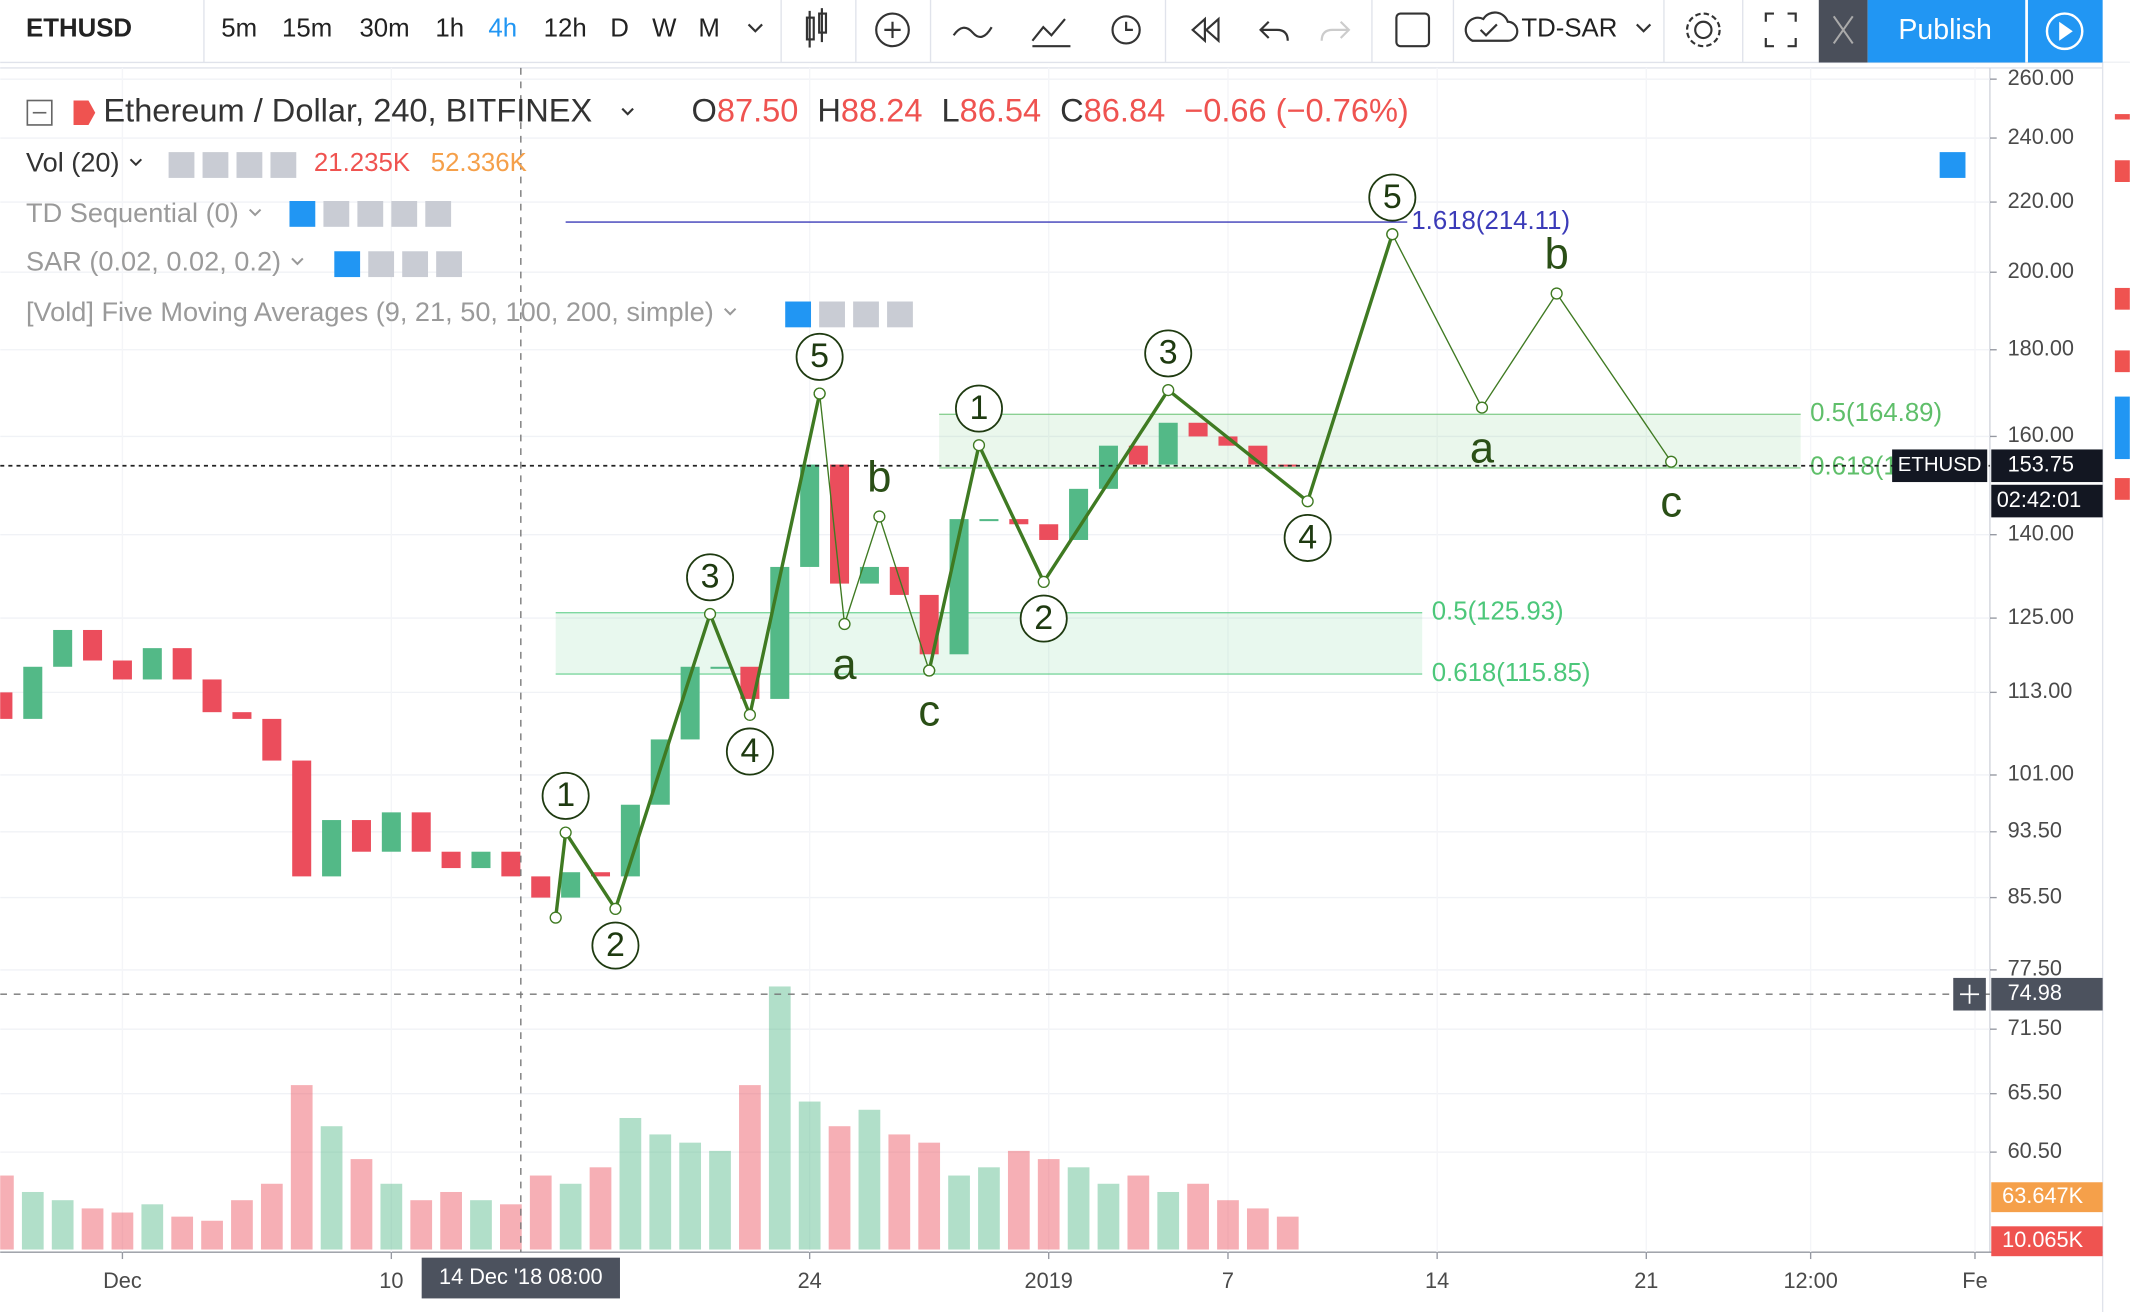  What do you see at coordinates (73, 162) in the screenshot?
I see `indicator-legend: Vol (20)` at bounding box center [73, 162].